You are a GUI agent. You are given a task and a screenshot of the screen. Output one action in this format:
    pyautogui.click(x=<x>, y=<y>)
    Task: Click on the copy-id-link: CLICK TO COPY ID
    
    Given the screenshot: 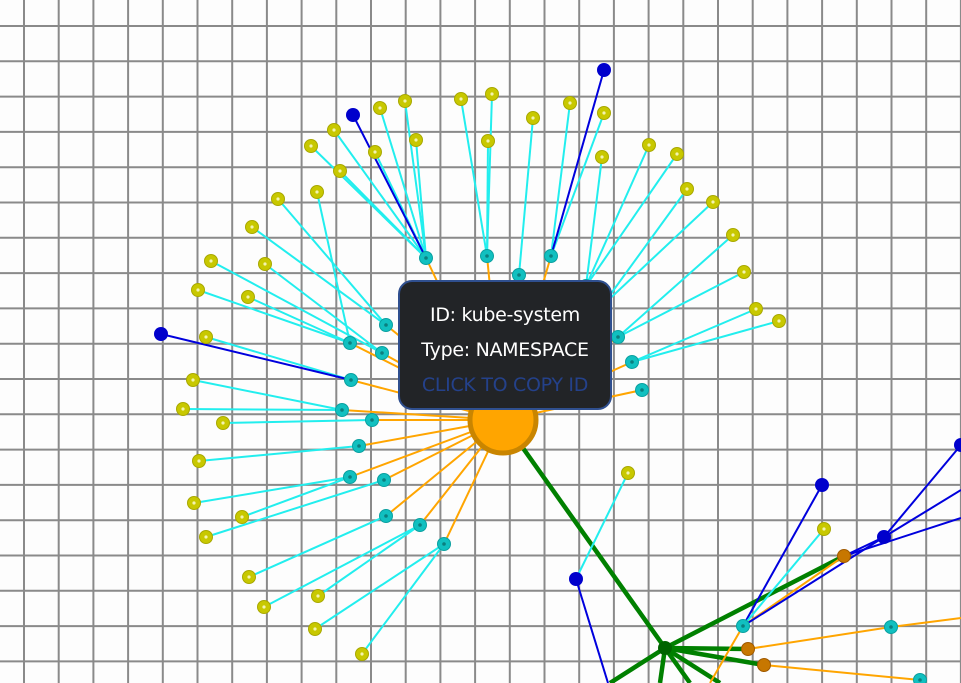 What is the action you would take?
    pyautogui.click(x=505, y=385)
    